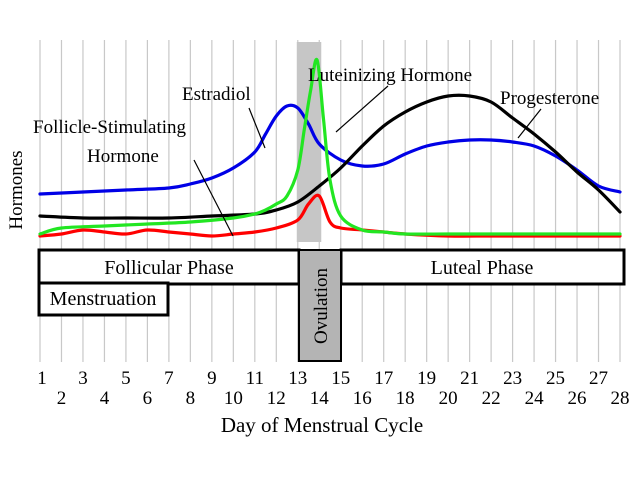 The image size is (640, 485). I want to click on lh-leader, so click(362, 109).